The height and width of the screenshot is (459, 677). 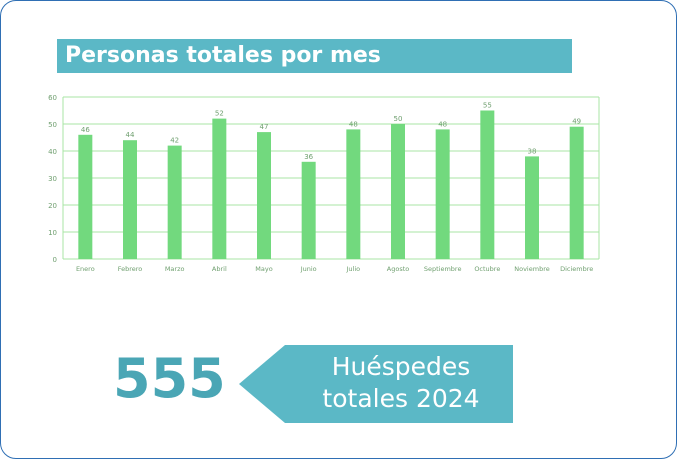 I want to click on x-tick-label: Junio, so click(x=308, y=269).